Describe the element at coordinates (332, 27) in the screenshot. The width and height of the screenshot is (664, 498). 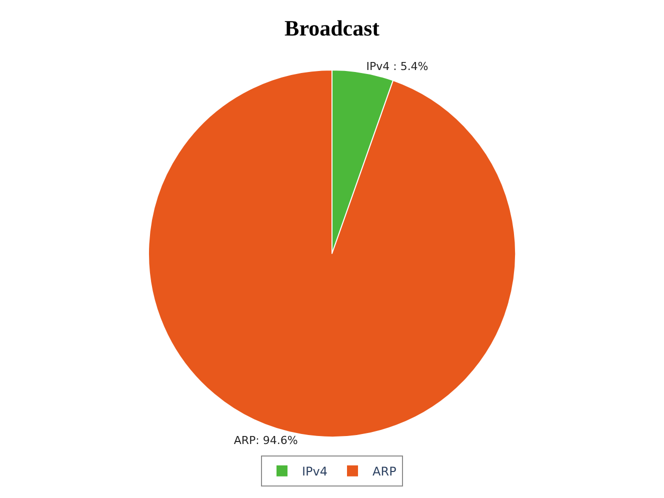
I see `chart-title: Broadcast` at that location.